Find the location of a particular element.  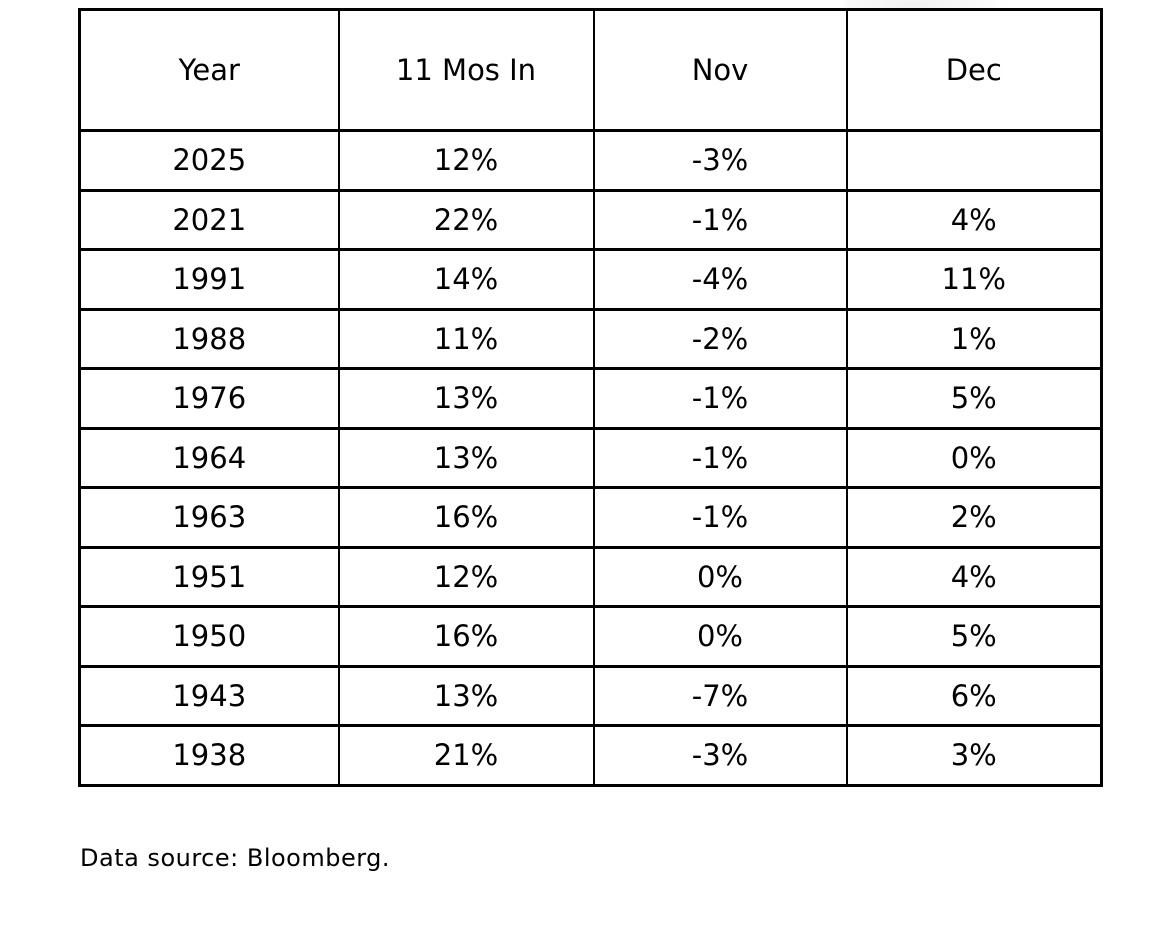

dec-cell: 11% is located at coordinates (974, 279).